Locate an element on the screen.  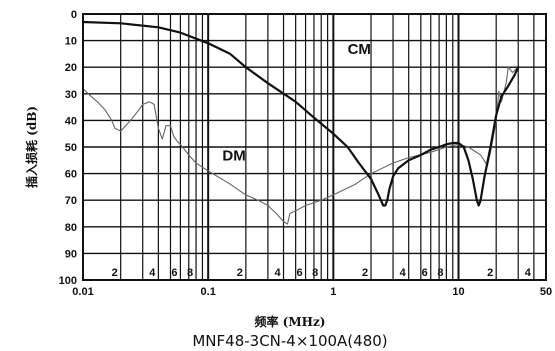
y-tick-label: 50 is located at coordinates (71, 148).